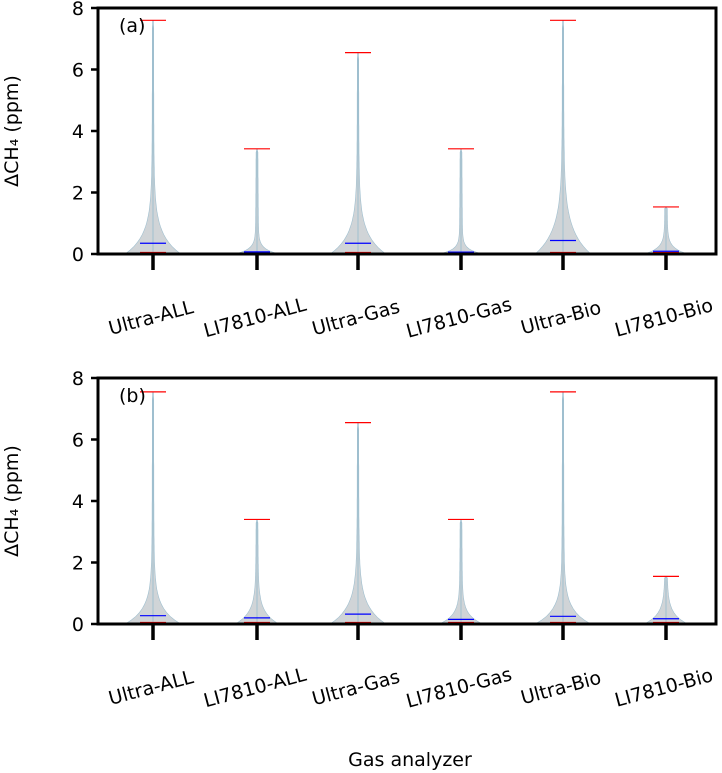  Describe the element at coordinates (132, 26) in the screenshot. I see `panel-label: (a)` at that location.